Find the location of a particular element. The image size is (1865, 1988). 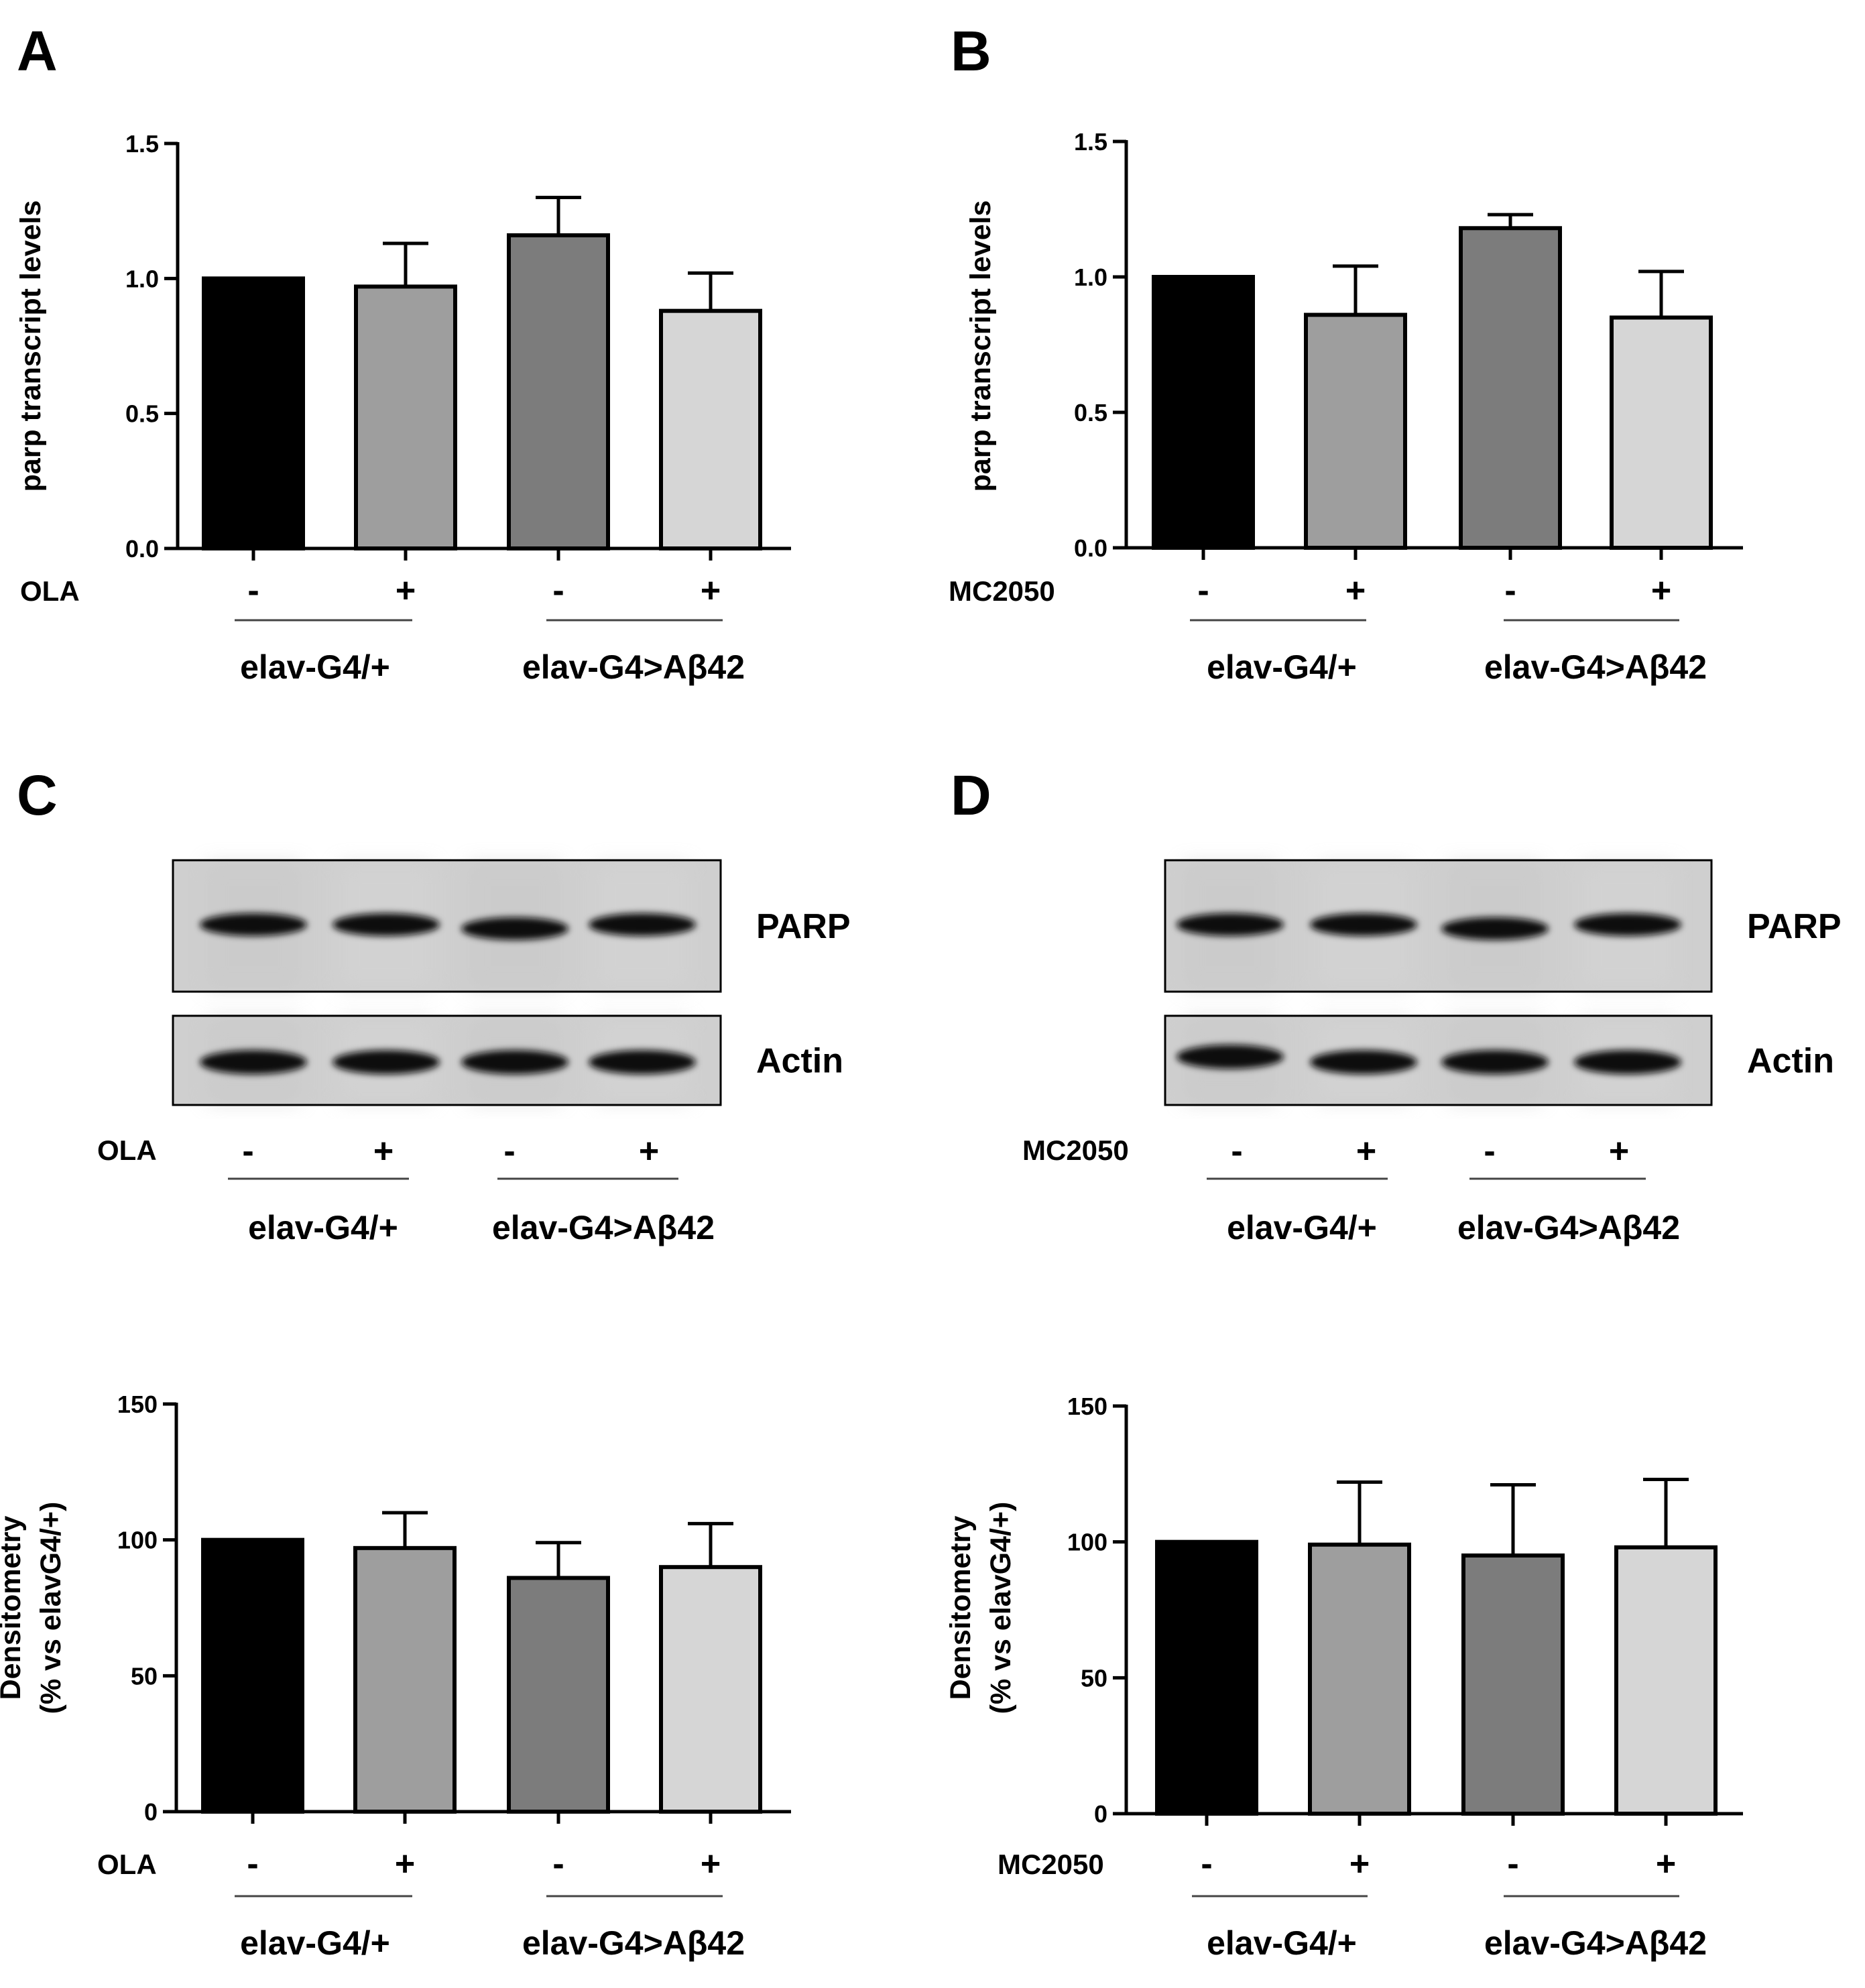

western-blot-d: PARP Actin MC2050 - + - + elav-G4/+ elav-G4>Aβ42 is located at coordinates (1432, 1052).